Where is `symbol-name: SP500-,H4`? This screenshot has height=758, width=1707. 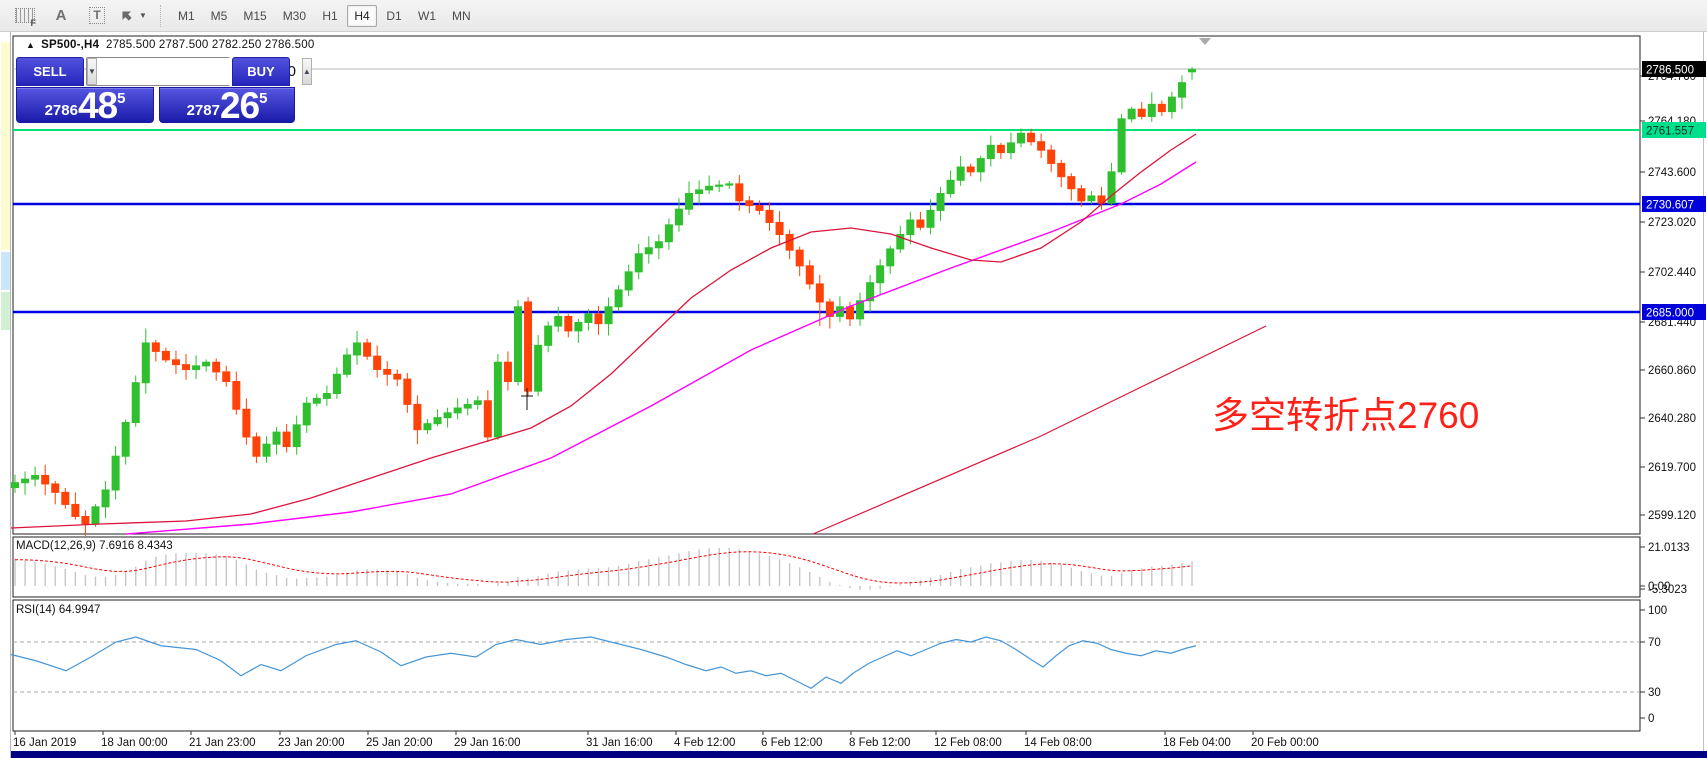
symbol-name: SP500-,H4 is located at coordinates (70, 45).